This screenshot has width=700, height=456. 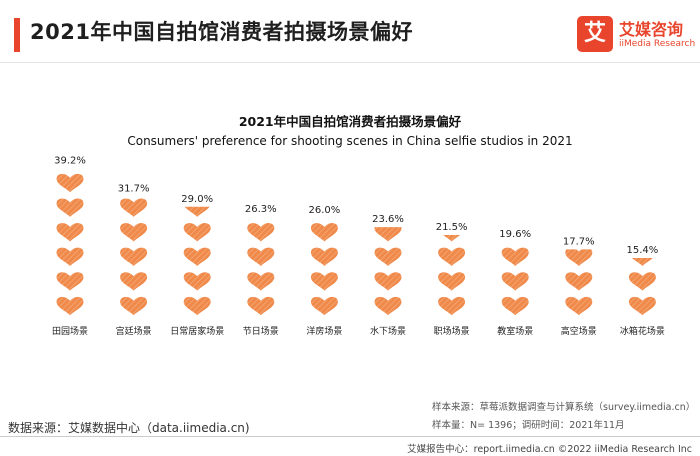 What do you see at coordinates (657, 44) in the screenshot?
I see `logo-name-en: iiMedia Research` at bounding box center [657, 44].